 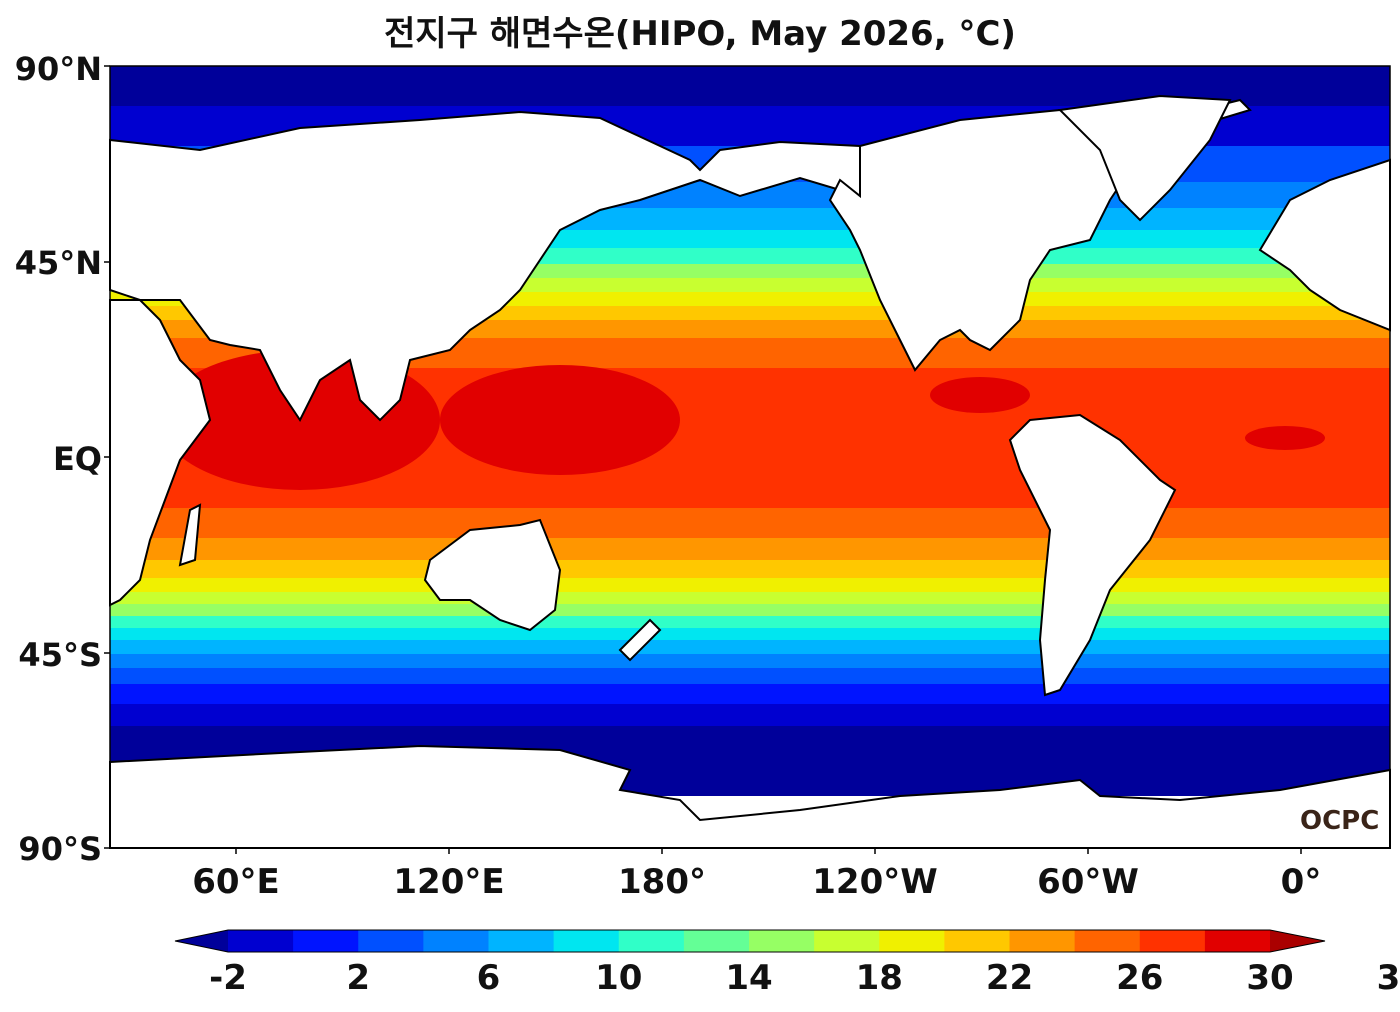 I want to click on colorbar, so click(x=750, y=941).